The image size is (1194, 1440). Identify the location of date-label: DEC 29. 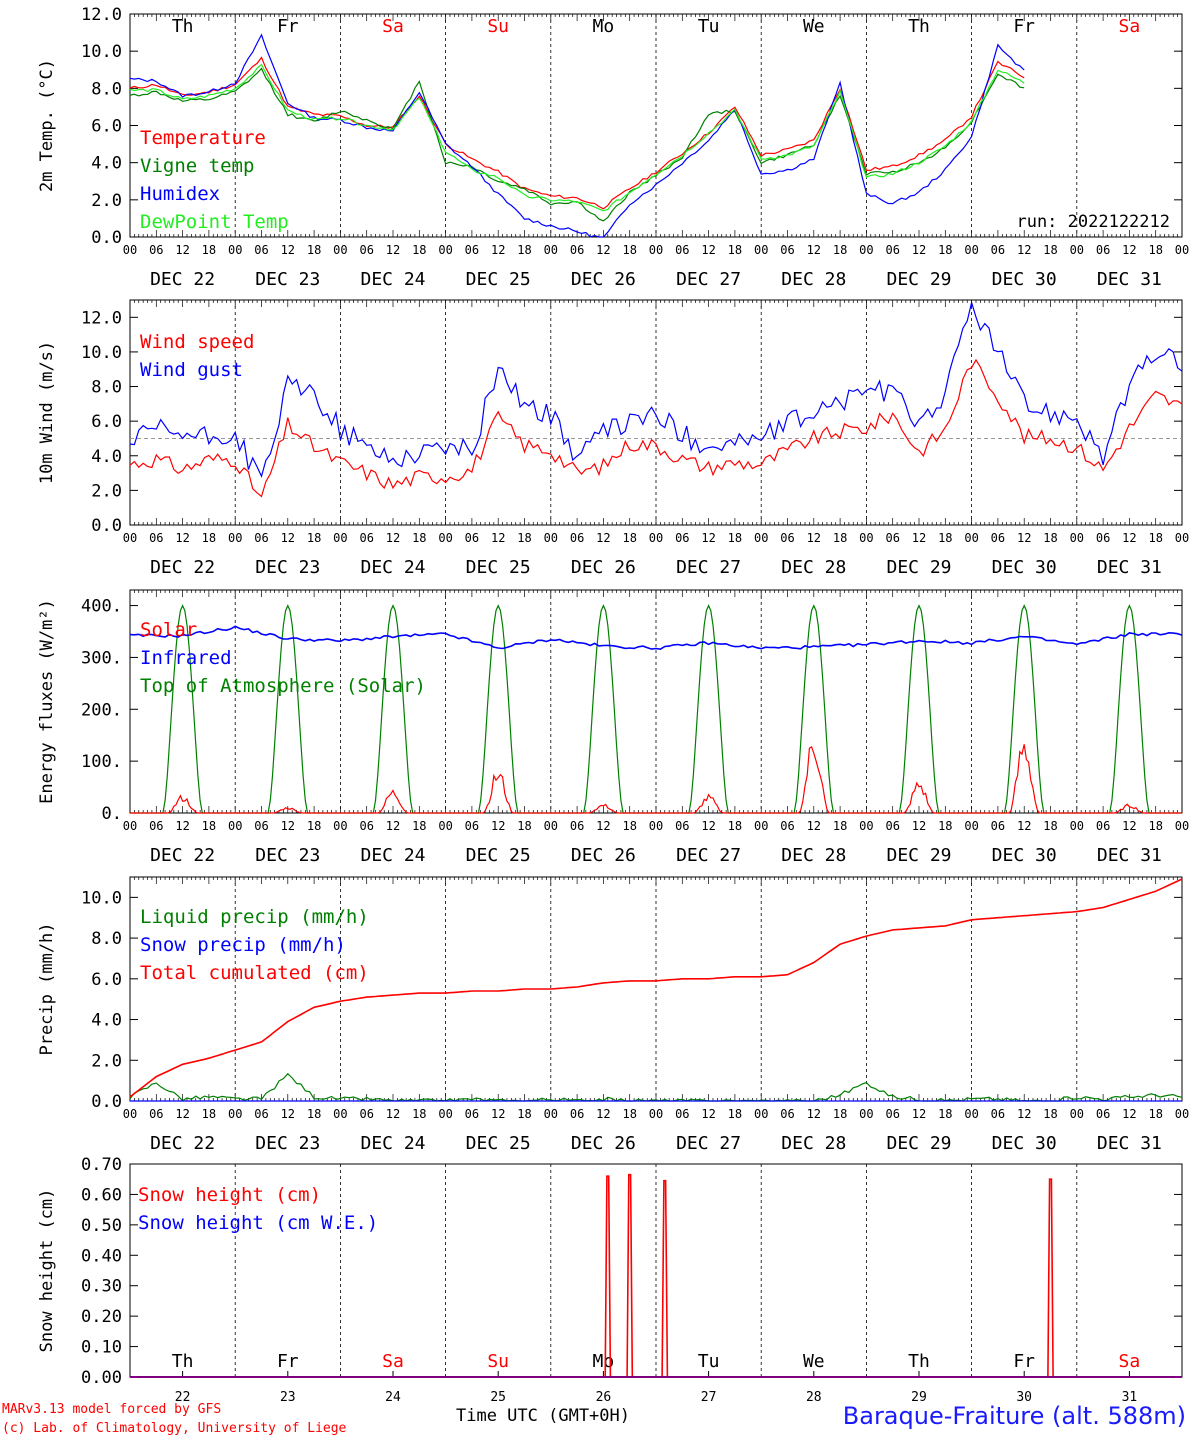
(918, 279).